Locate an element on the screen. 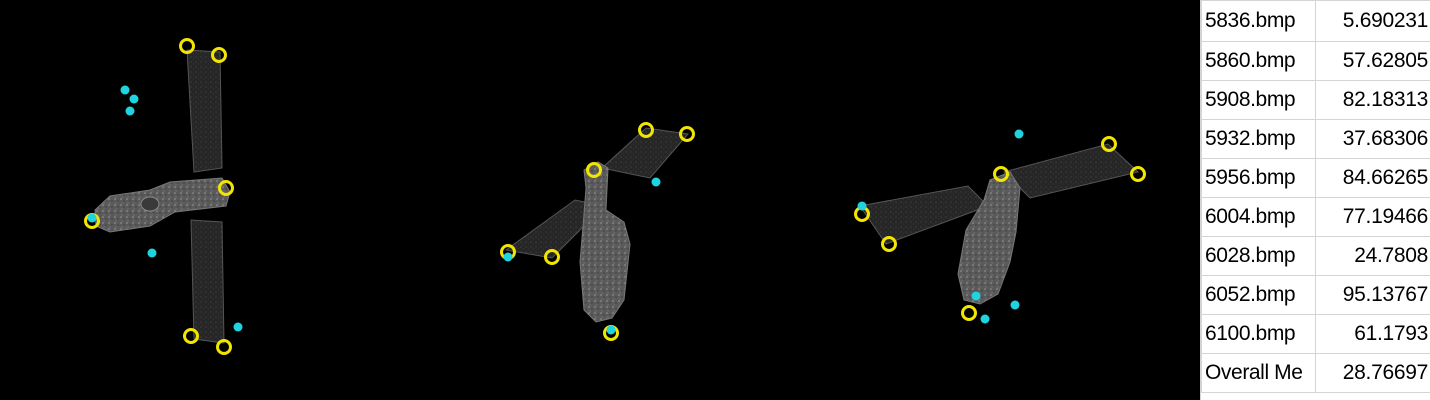 The width and height of the screenshot is (1430, 400). cell-filename: 6004.bmp is located at coordinates (1258, 217).